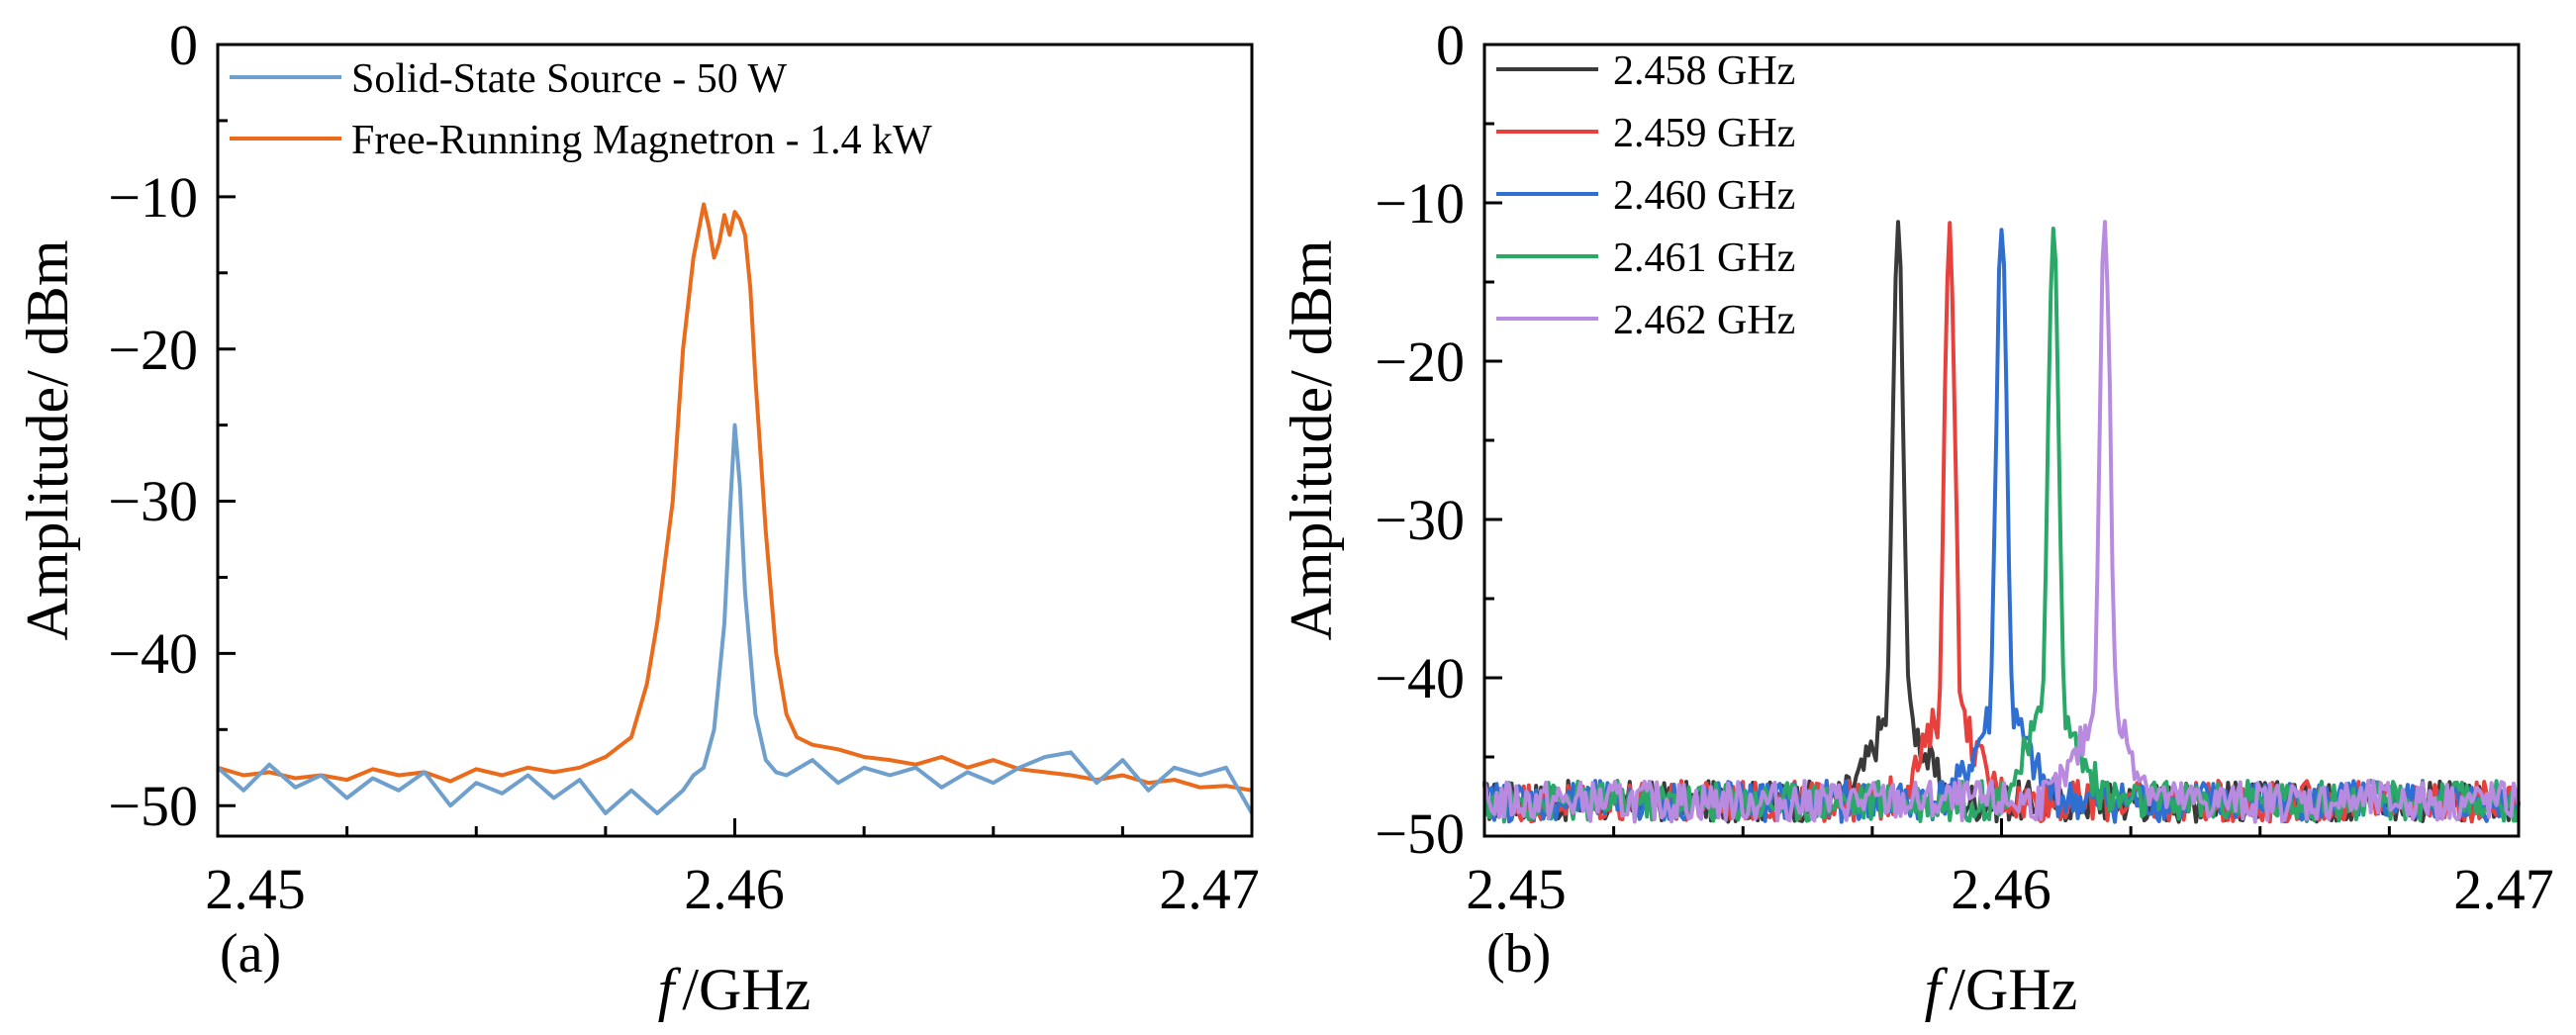  Describe the element at coordinates (183, 45) in the screenshot. I see `panel-a-ytick-0: 0` at that location.